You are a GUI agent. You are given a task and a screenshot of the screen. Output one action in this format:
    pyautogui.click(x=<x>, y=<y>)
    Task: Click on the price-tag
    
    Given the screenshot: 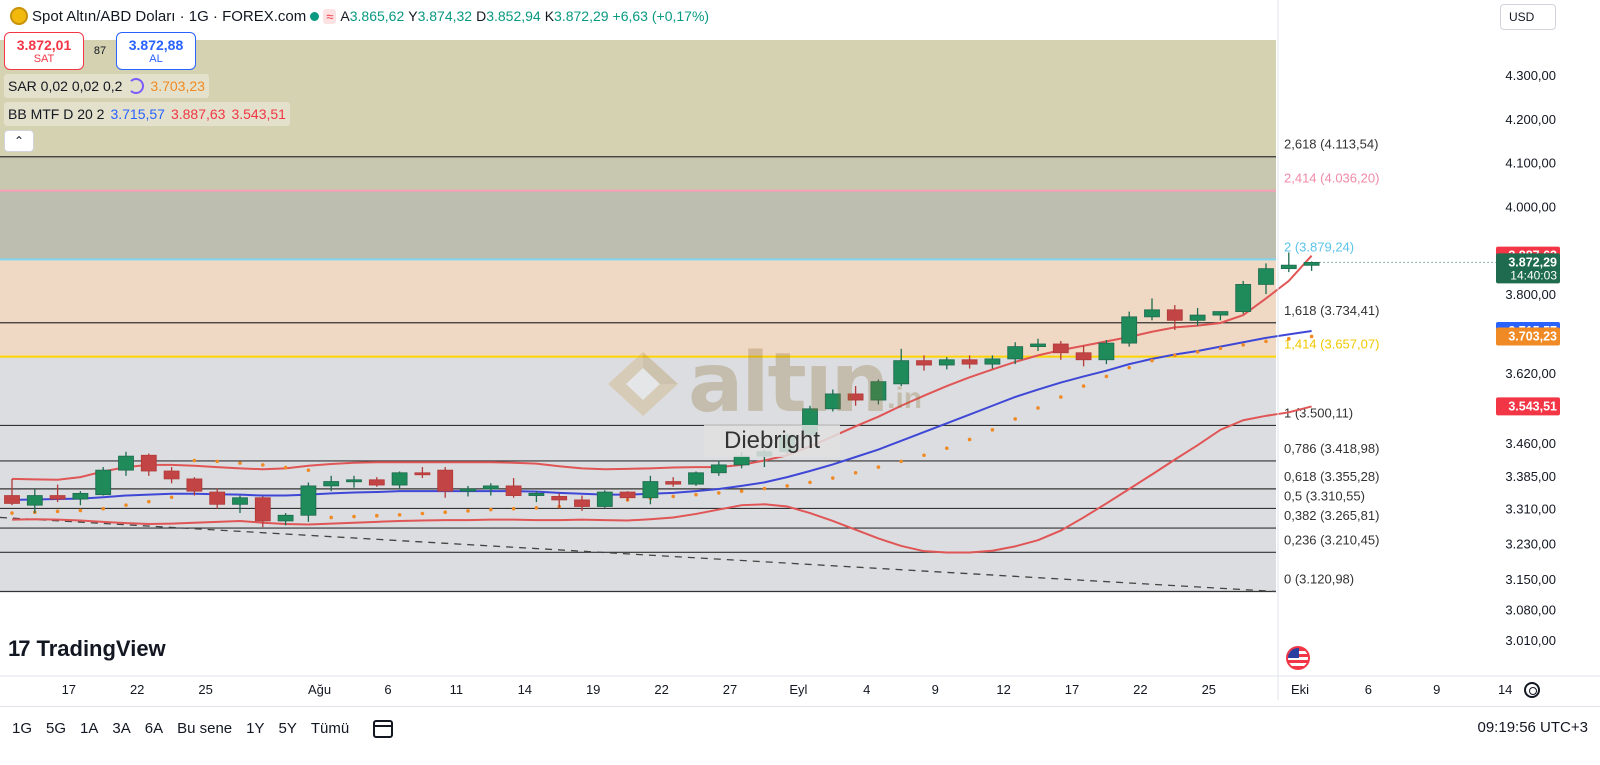 What is the action you would take?
    pyautogui.click(x=1528, y=406)
    